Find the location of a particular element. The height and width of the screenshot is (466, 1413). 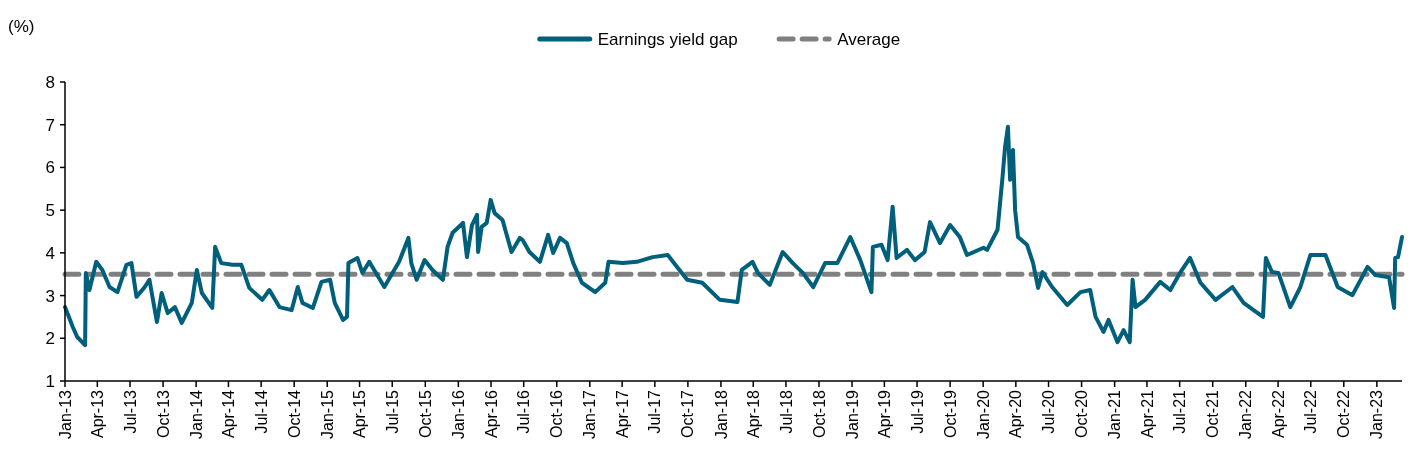

x-tick-label: Apr-21 is located at coordinates (1147, 414).